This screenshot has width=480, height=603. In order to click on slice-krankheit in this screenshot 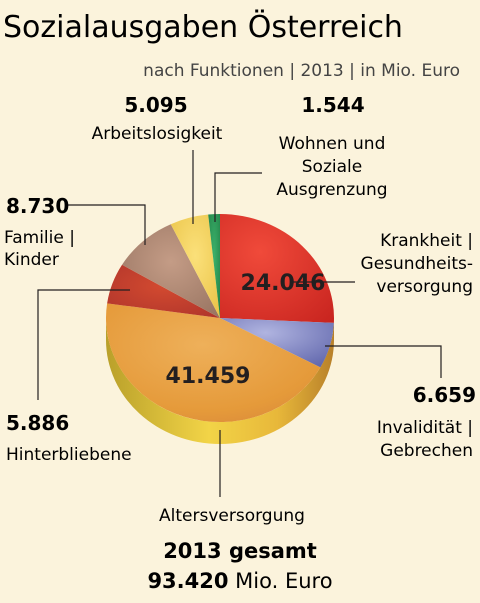, I will do `click(277, 268)`.